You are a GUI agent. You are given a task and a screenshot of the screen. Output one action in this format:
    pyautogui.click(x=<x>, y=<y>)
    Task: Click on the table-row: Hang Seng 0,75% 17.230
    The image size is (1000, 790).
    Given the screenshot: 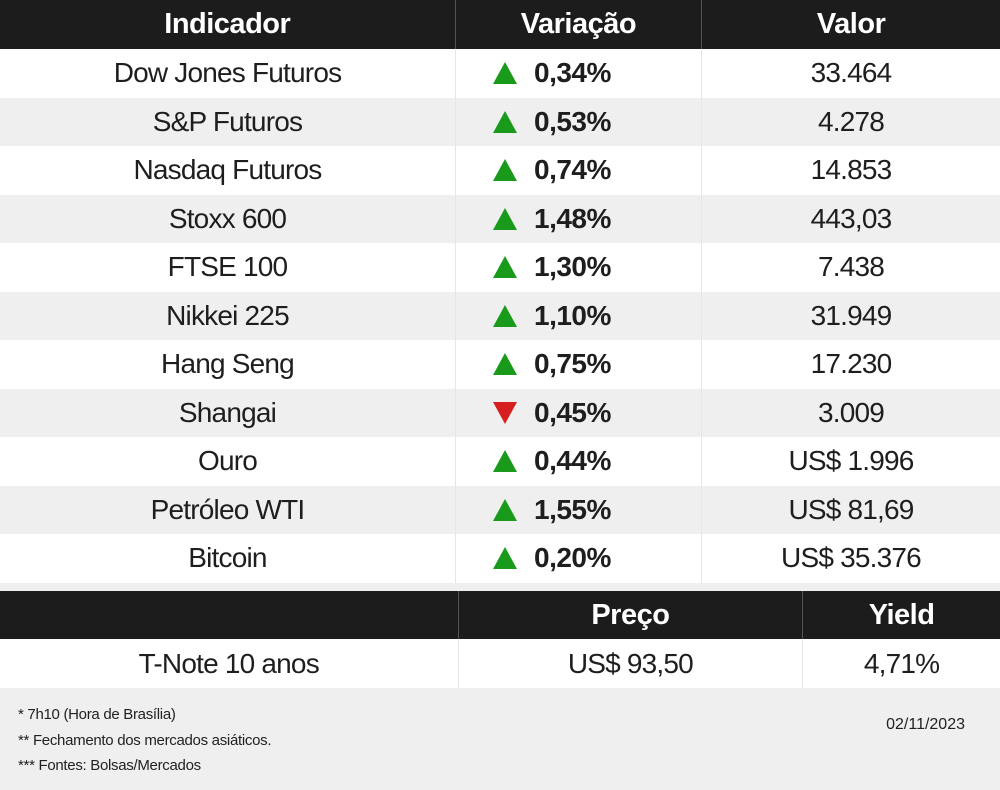 What is the action you would take?
    pyautogui.click(x=500, y=364)
    